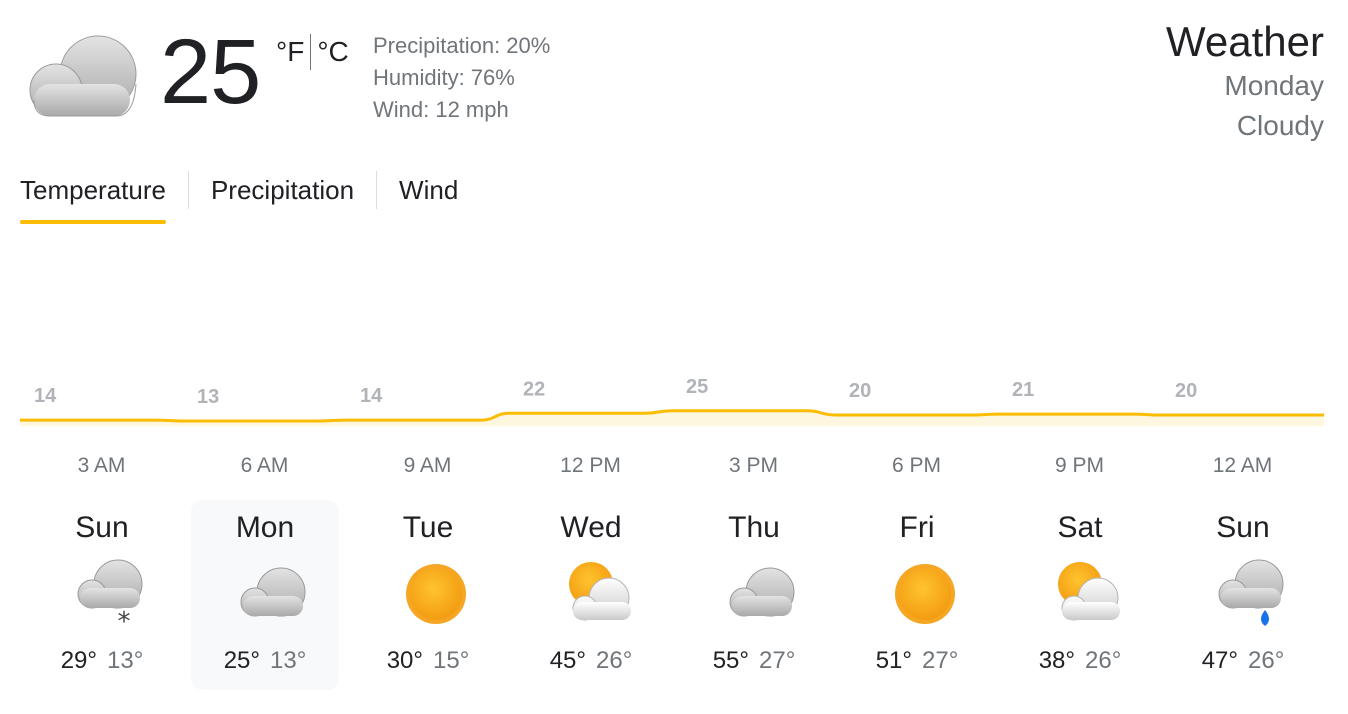  I want to click on current-day: Monday, so click(1274, 85).